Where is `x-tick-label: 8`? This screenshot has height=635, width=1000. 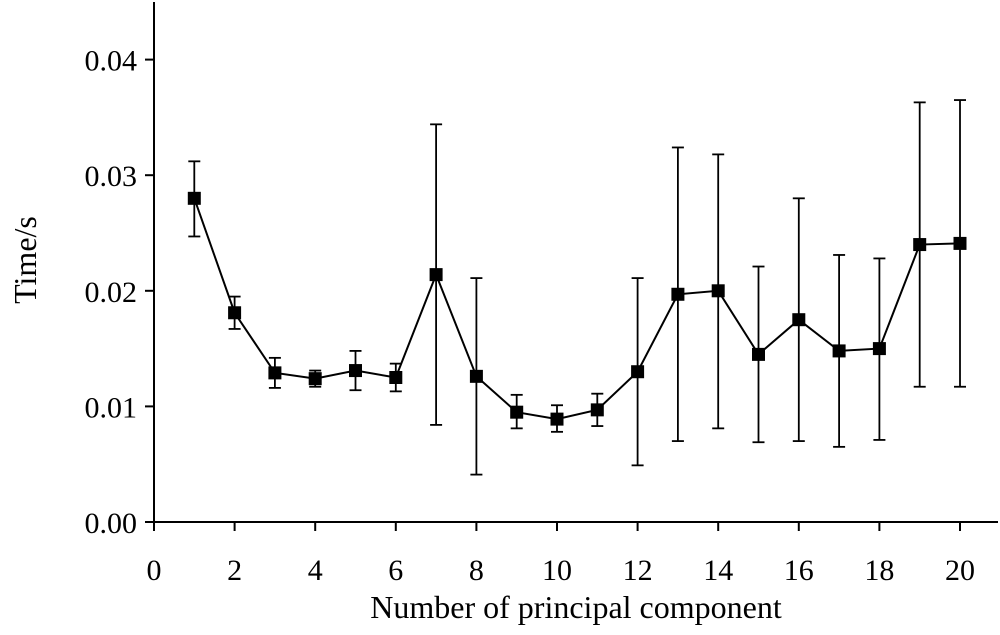 x-tick-label: 8 is located at coordinates (476, 570).